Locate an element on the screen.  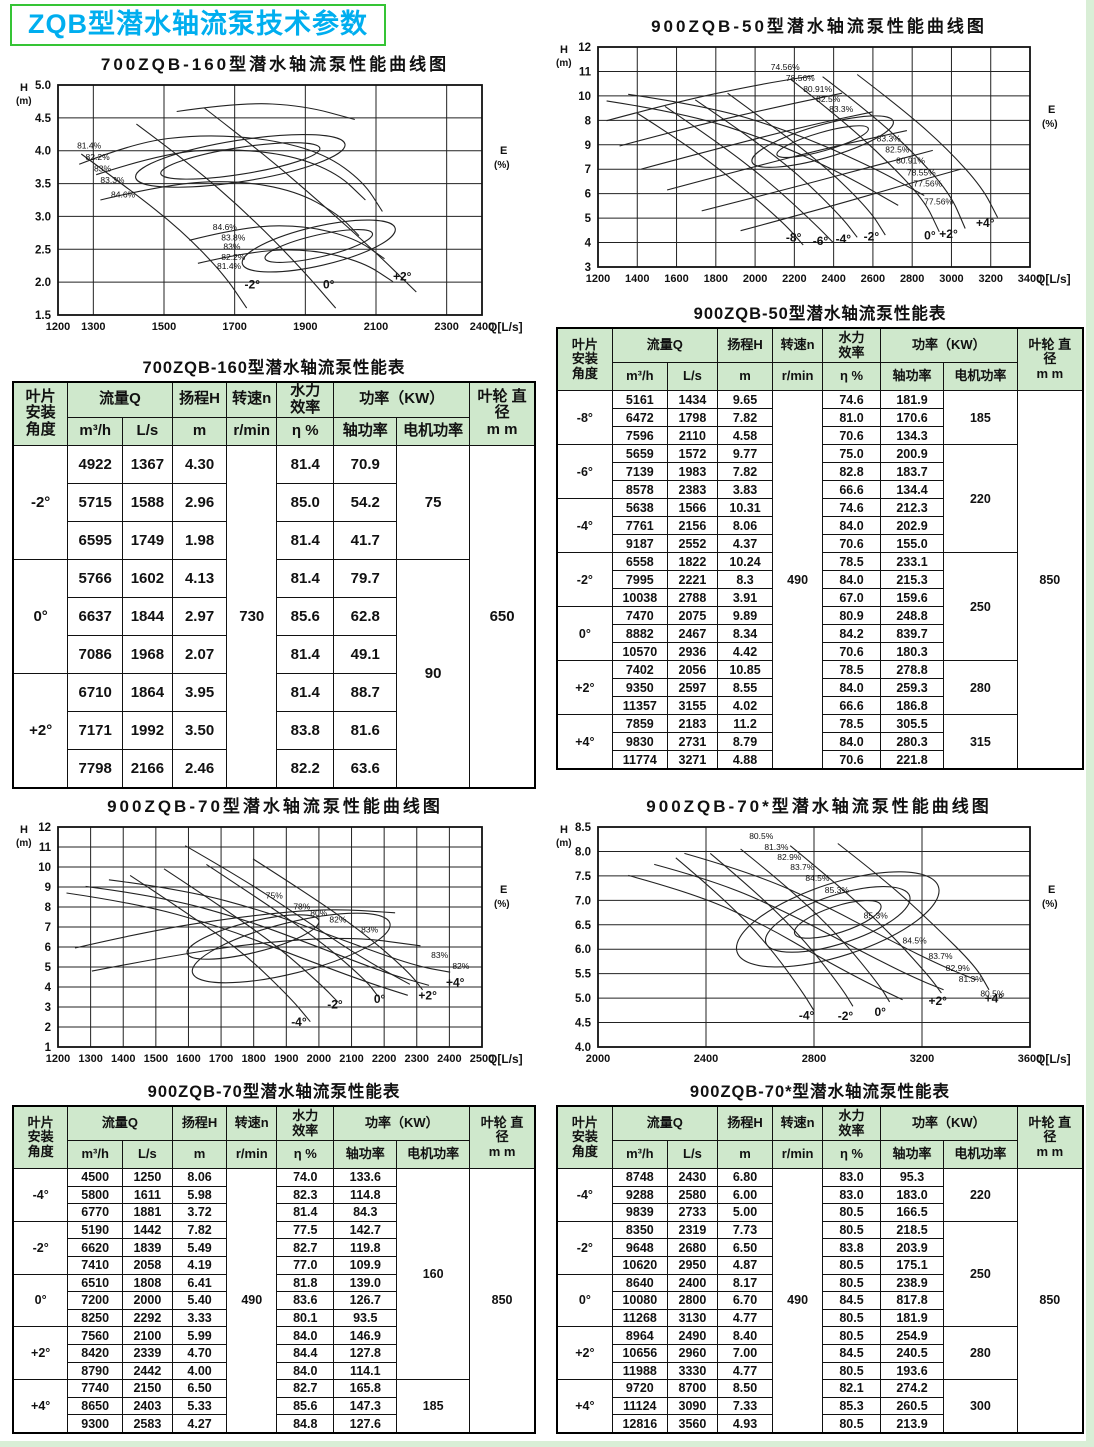
cell-flow-m3h: 8420 is located at coordinates (95, 1353).